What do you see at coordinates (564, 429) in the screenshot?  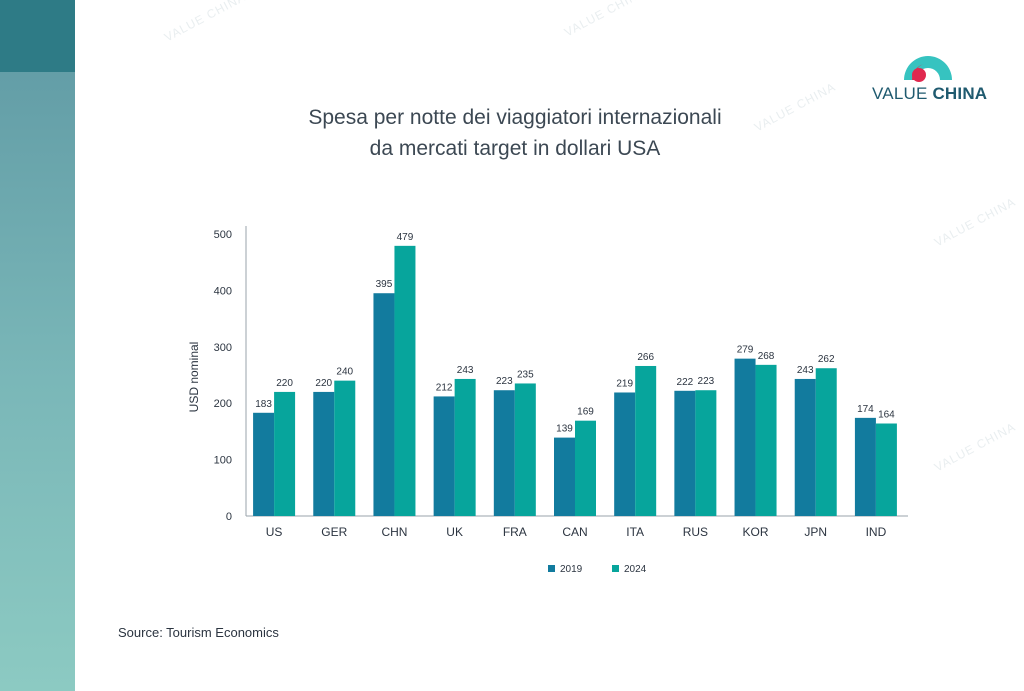 I see `data-label: 139` at bounding box center [564, 429].